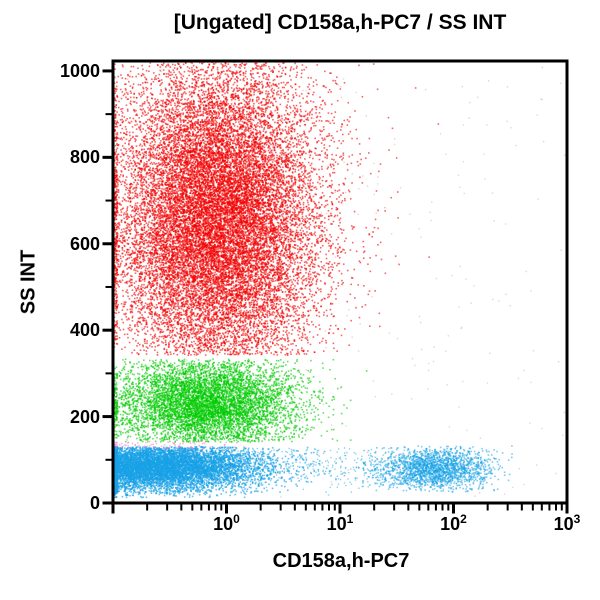  What do you see at coordinates (340, 22) in the screenshot?
I see `chart-title: [Ungated] CD158a,h-PC7 / SS INT` at bounding box center [340, 22].